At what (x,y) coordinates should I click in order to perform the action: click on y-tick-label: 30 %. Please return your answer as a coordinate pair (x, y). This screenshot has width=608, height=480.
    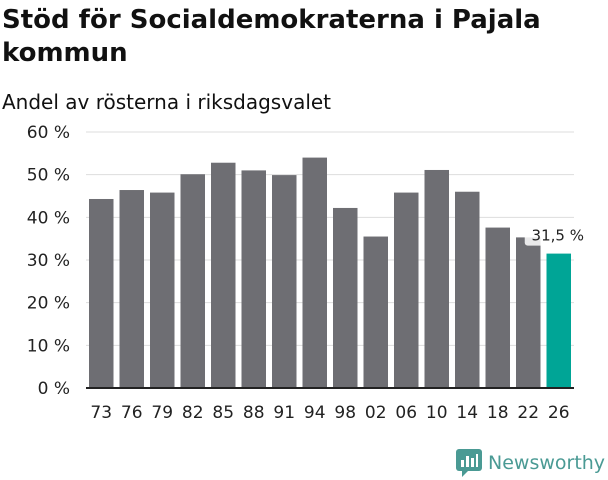
    Looking at the image, I should click on (48, 261).